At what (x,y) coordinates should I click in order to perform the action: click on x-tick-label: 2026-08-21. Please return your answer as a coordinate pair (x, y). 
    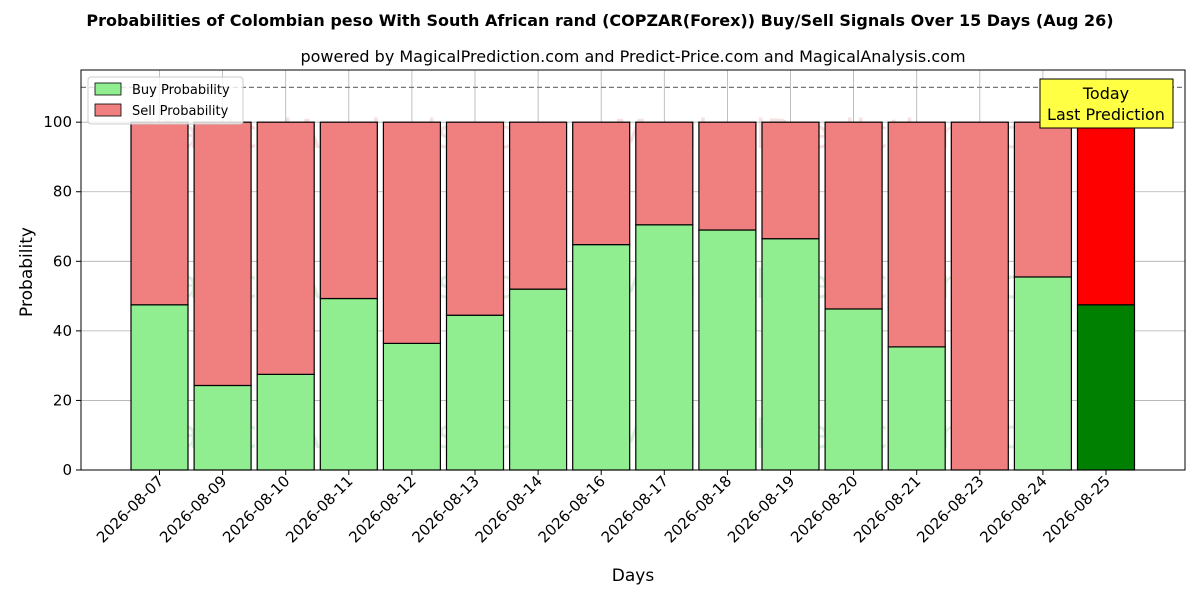
    Looking at the image, I should click on (887, 509).